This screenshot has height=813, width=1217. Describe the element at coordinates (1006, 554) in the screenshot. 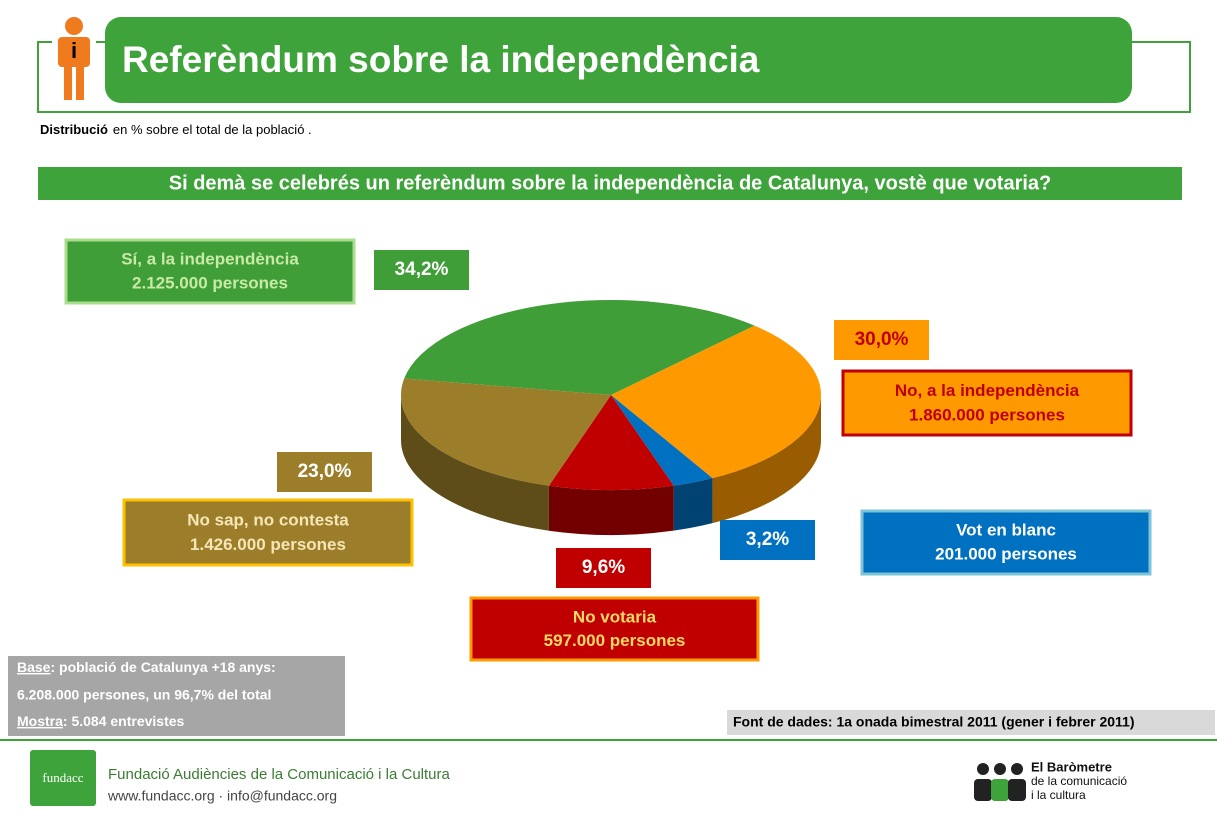

I see `category-count: 201.000 persones` at that location.